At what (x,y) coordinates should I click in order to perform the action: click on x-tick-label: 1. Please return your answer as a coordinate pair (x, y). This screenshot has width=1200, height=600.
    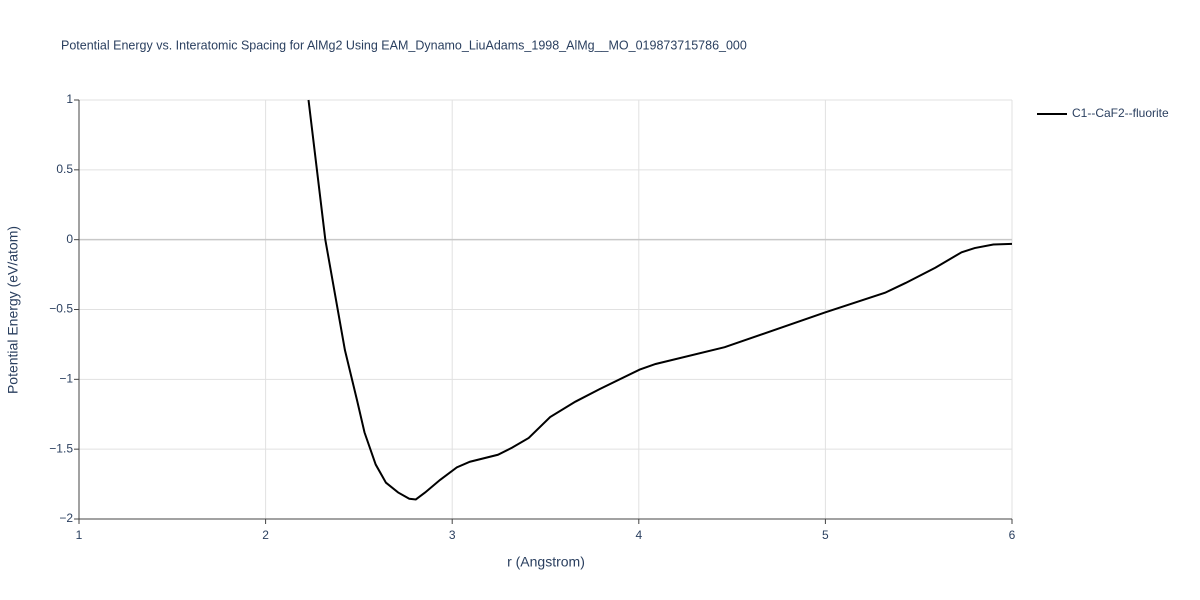
    Looking at the image, I should click on (79, 535).